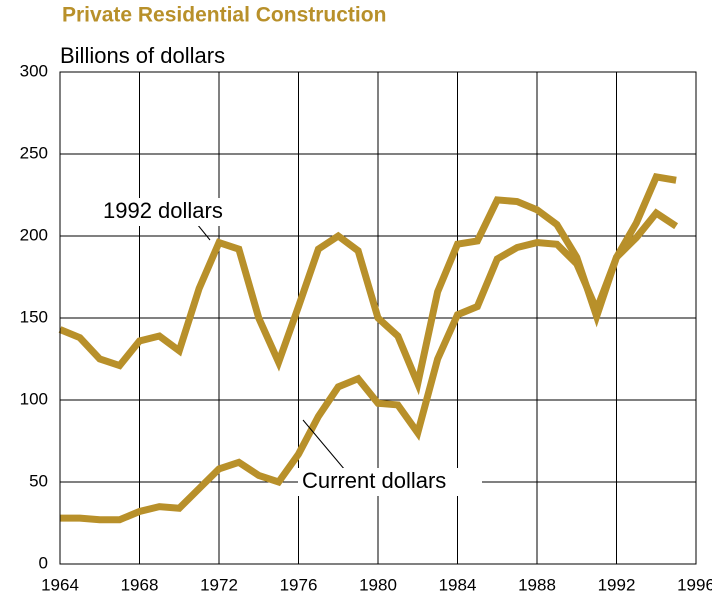  I want to click on y-tick-label: 200, so click(34, 234).